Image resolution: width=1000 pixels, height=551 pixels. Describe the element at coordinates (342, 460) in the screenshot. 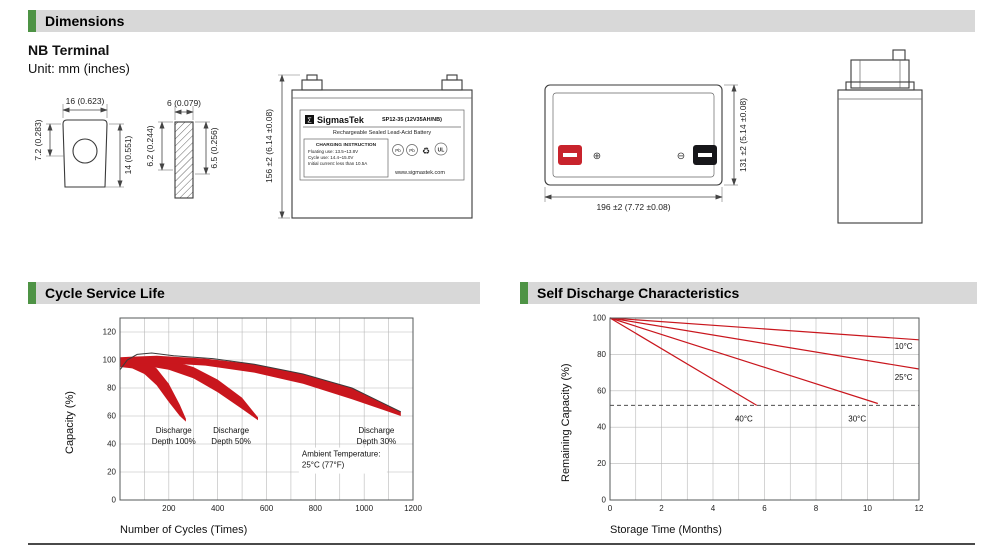

I see `annotation-bg` at that location.